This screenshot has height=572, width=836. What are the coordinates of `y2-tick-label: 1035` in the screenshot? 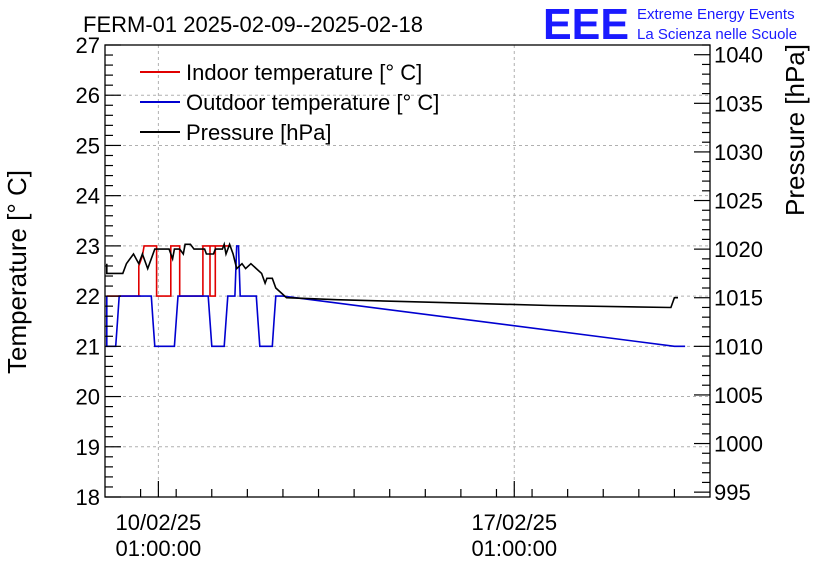 It's located at (738, 103).